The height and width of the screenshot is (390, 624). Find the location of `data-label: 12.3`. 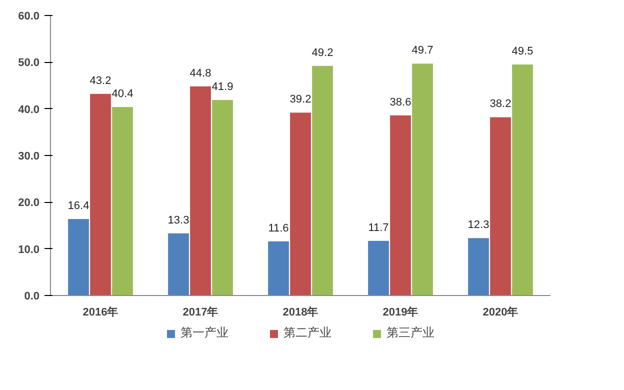

data-label: 12.3 is located at coordinates (479, 225).